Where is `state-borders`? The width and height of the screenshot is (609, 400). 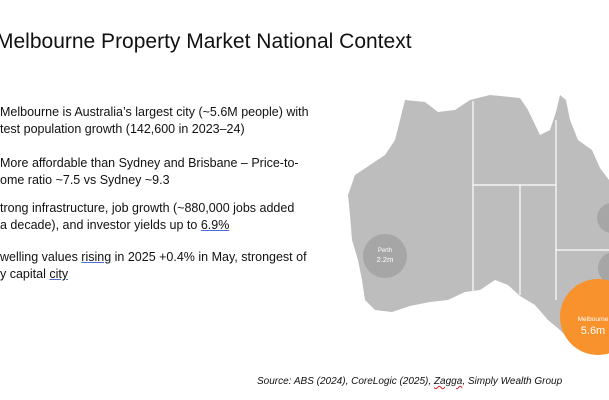 state-borders is located at coordinates (540, 203).